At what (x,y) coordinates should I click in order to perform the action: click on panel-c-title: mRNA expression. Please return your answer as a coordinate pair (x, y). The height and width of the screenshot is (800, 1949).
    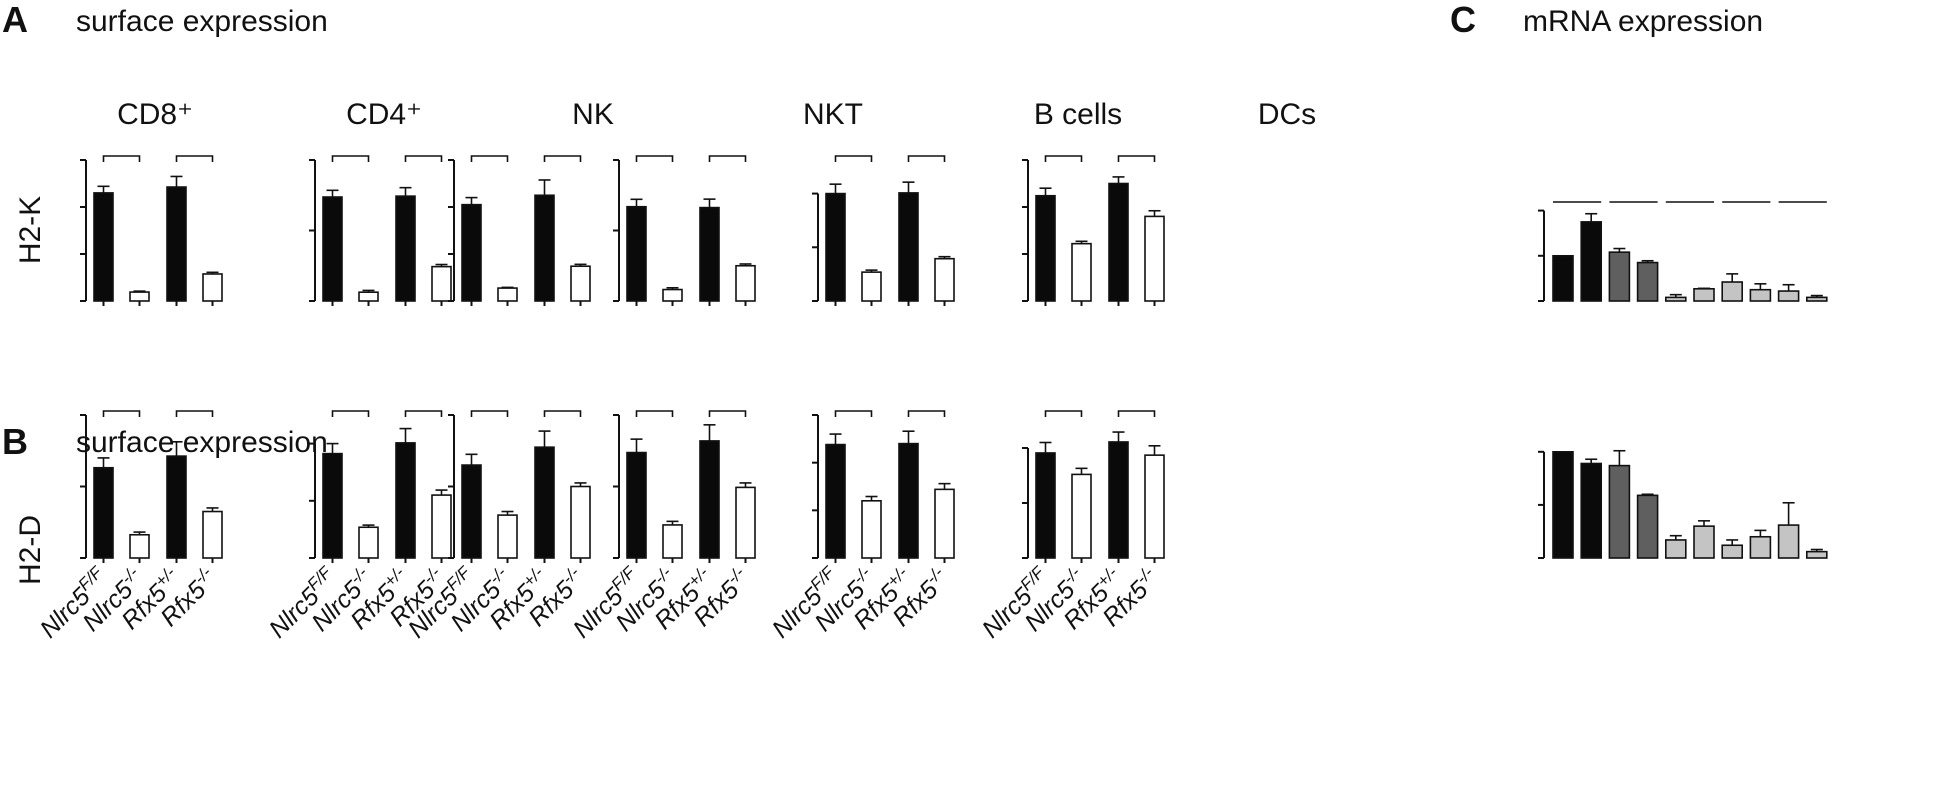
    Looking at the image, I should click on (1643, 21).